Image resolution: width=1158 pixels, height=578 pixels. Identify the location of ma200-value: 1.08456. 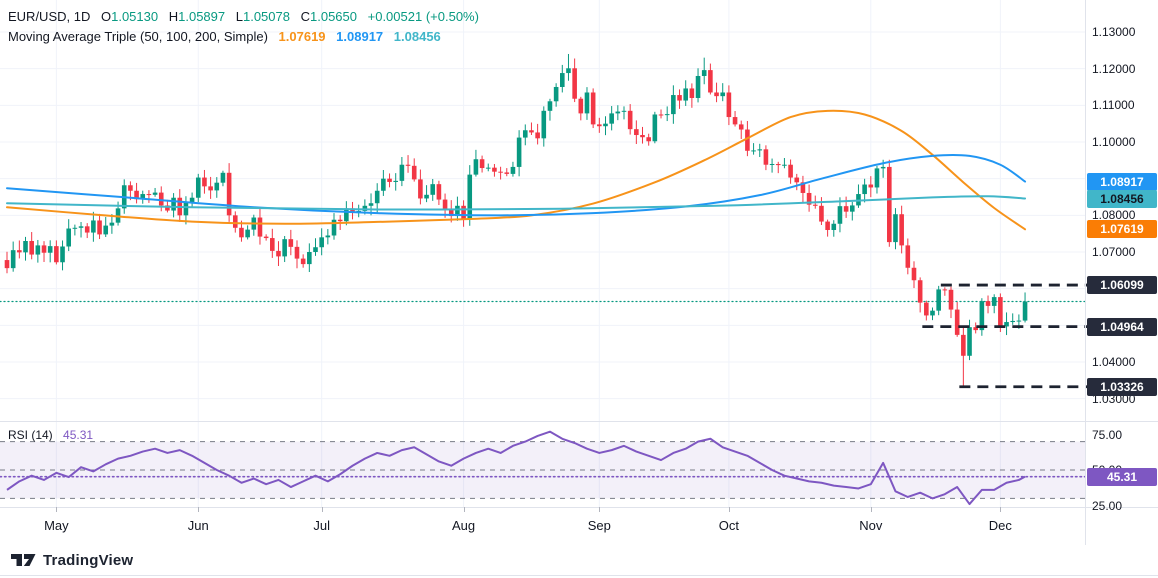
(417, 36).